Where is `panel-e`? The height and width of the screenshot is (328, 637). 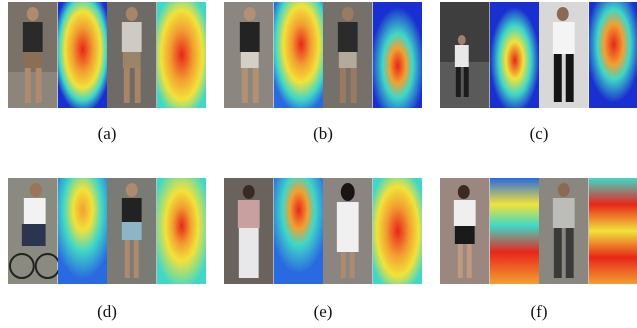 panel-e is located at coordinates (323, 231).